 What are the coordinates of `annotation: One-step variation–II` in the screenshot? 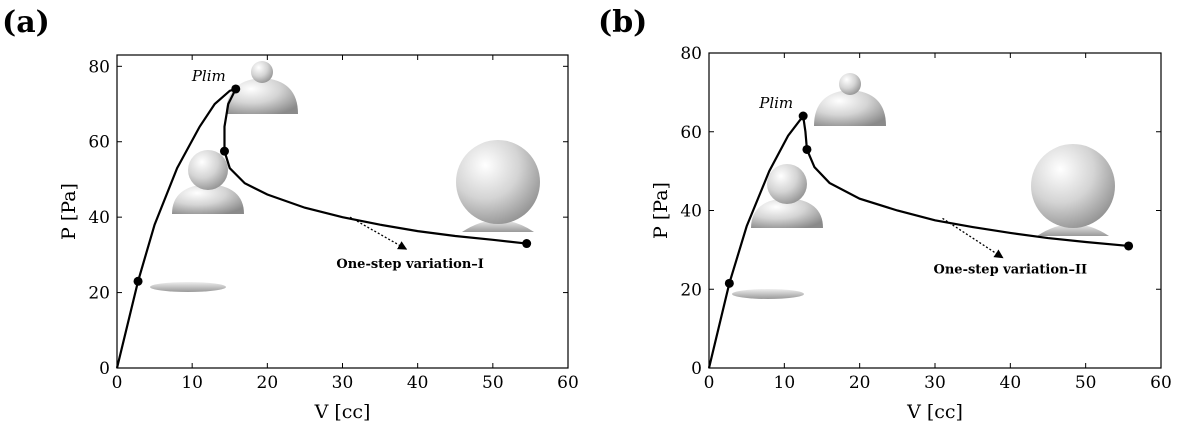 It's located at (1011, 270).